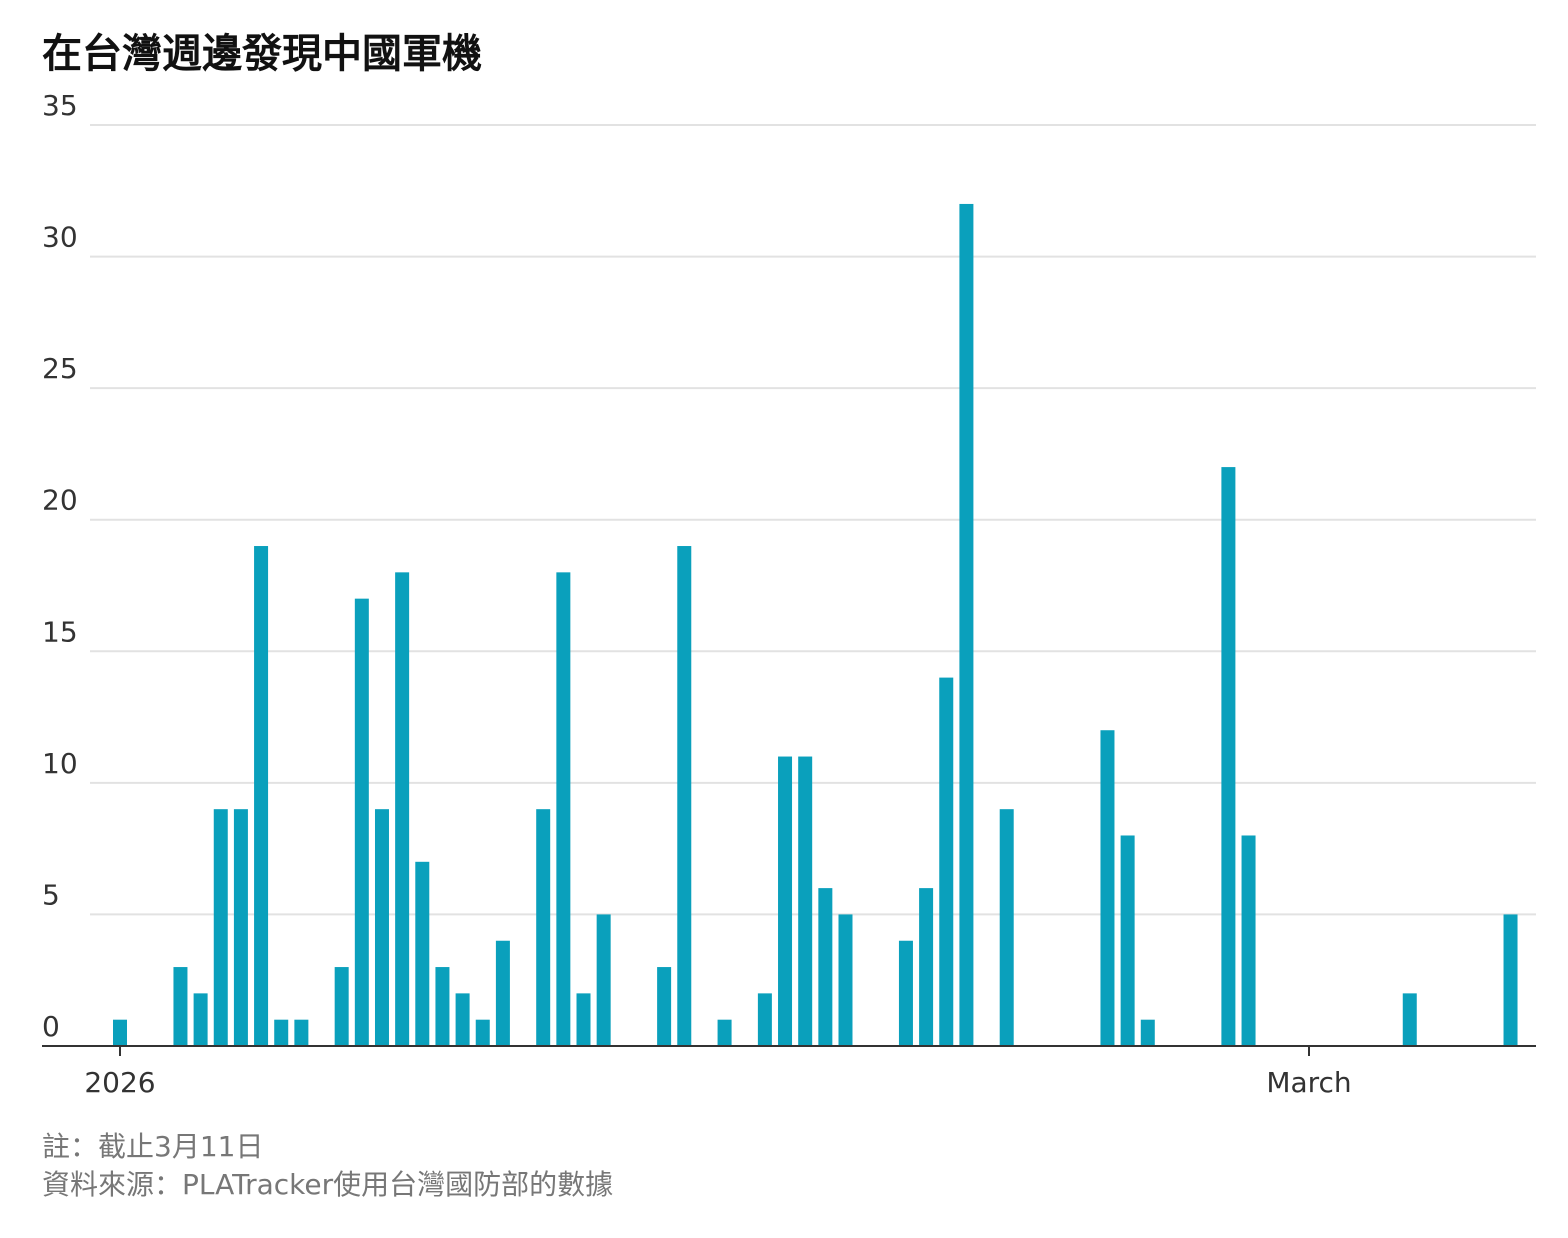  I want to click on y-tick-label: 25, so click(60, 368).